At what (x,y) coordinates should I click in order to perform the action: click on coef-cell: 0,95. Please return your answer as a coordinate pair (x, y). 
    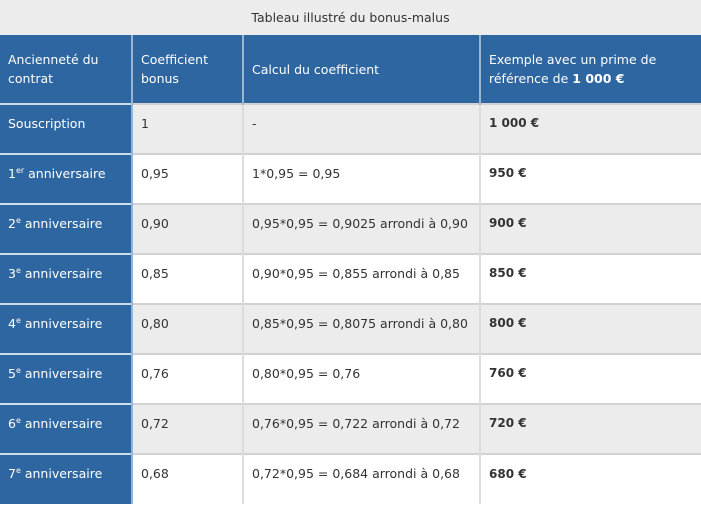
    Looking at the image, I should click on (188, 178).